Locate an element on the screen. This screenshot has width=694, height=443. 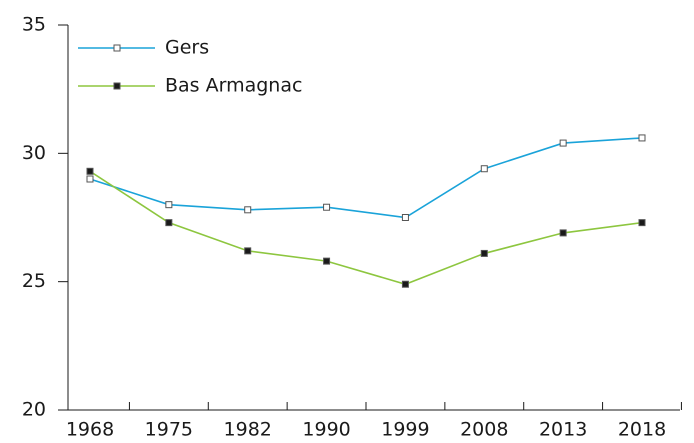
x-tick-label: 1975 is located at coordinates (169, 430).